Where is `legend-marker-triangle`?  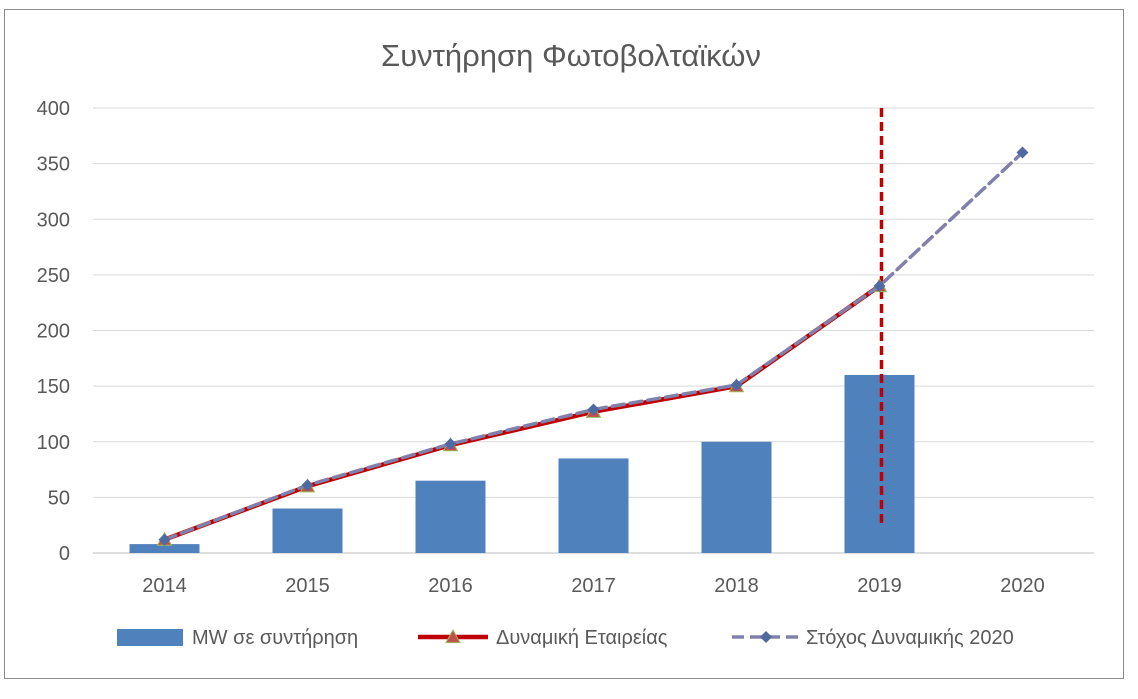
legend-marker-triangle is located at coordinates (453, 636).